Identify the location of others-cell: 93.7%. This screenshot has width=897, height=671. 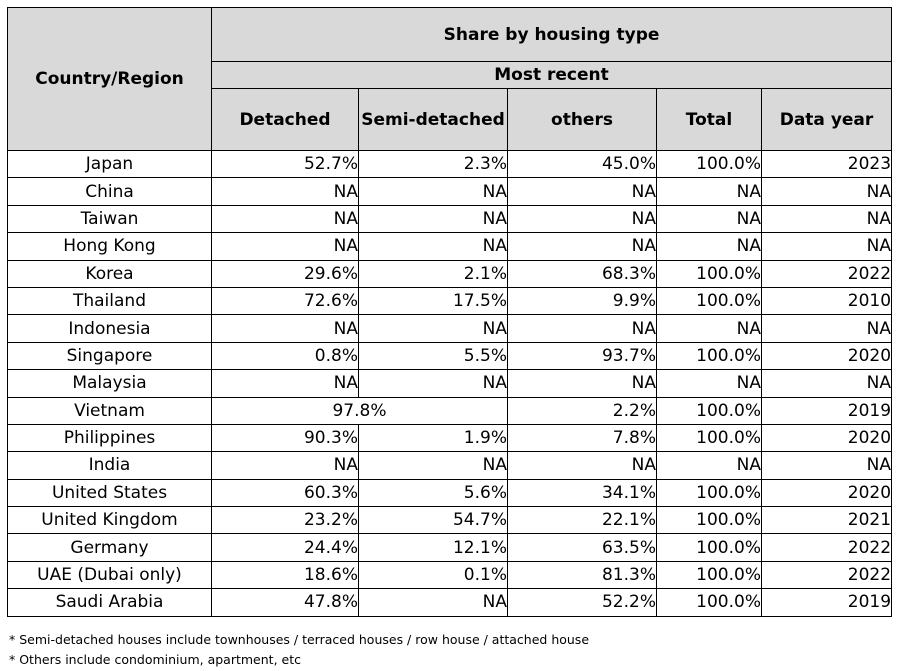
(582, 356).